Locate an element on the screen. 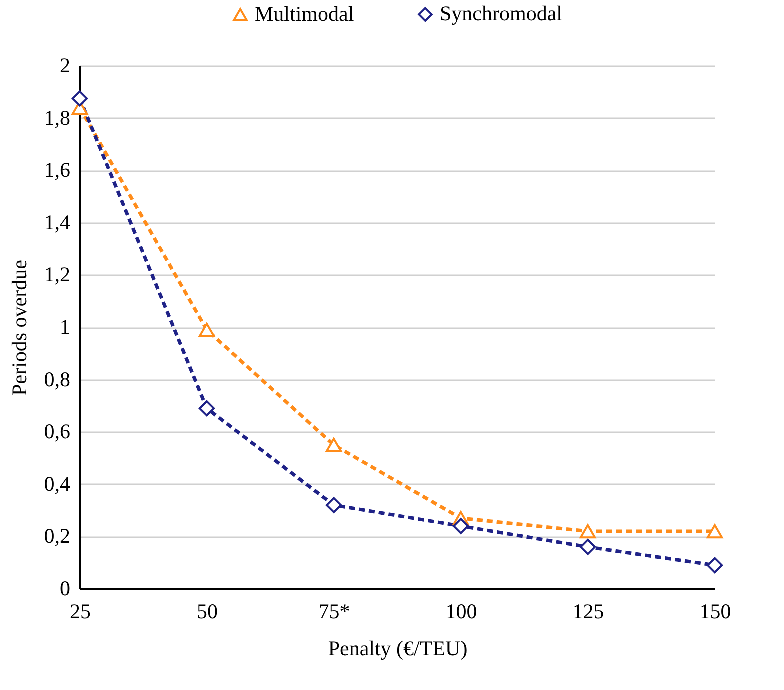 This screenshot has width=784, height=690. x-tick-label: 25 is located at coordinates (80, 612).